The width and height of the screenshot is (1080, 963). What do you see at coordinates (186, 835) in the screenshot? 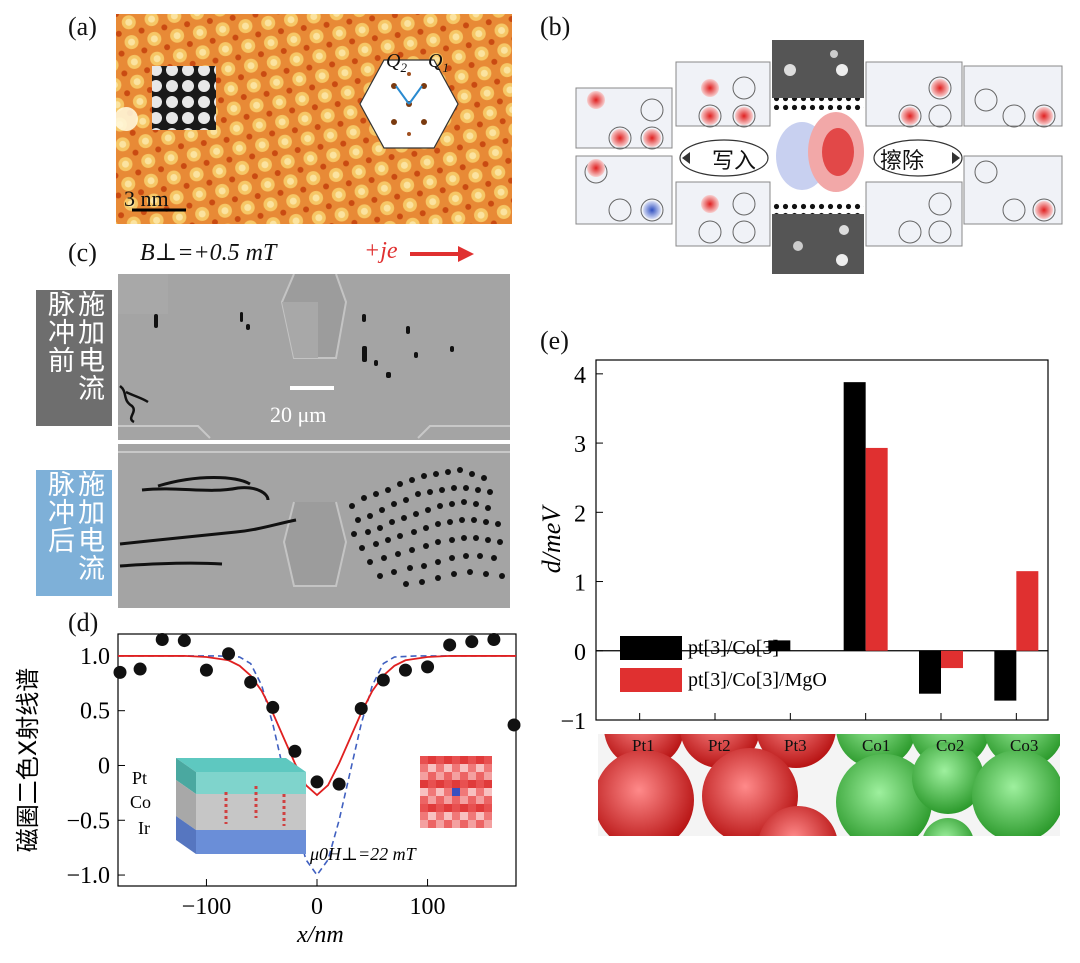
I see `ir-layer-side` at bounding box center [186, 835].